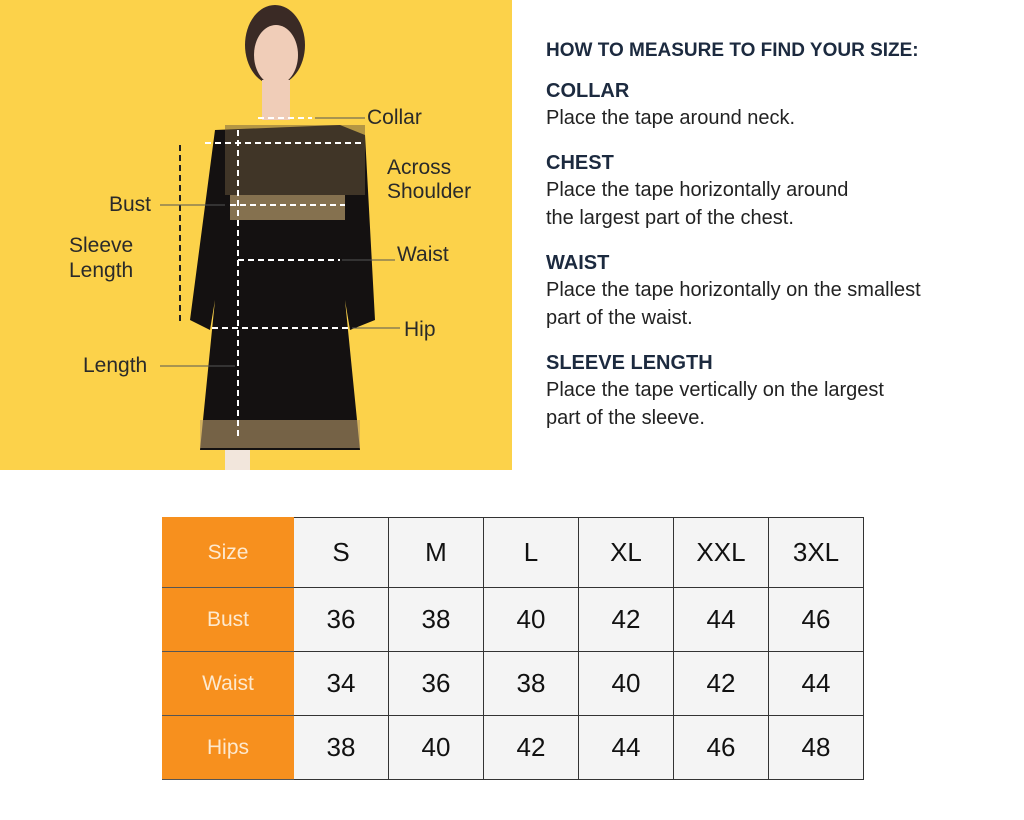  I want to click on section-text: Place the tape around neck., so click(671, 118).